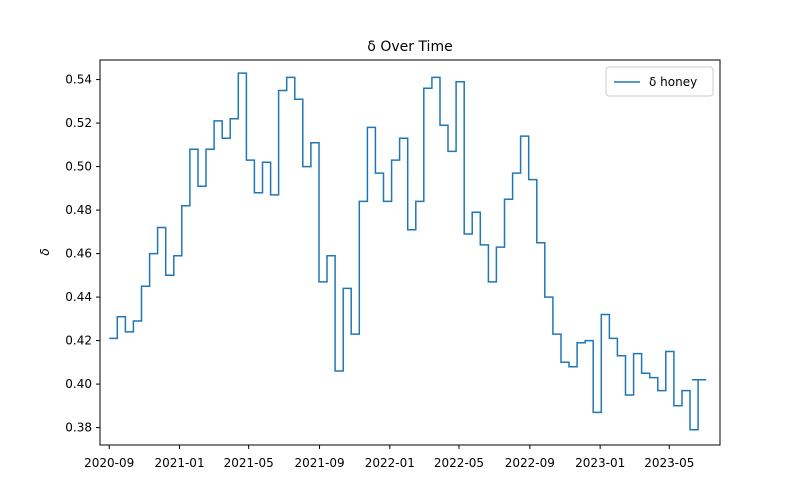 Image resolution: width=800 pixels, height=500 pixels. I want to click on y-tick-label: 0.50, so click(78, 167).